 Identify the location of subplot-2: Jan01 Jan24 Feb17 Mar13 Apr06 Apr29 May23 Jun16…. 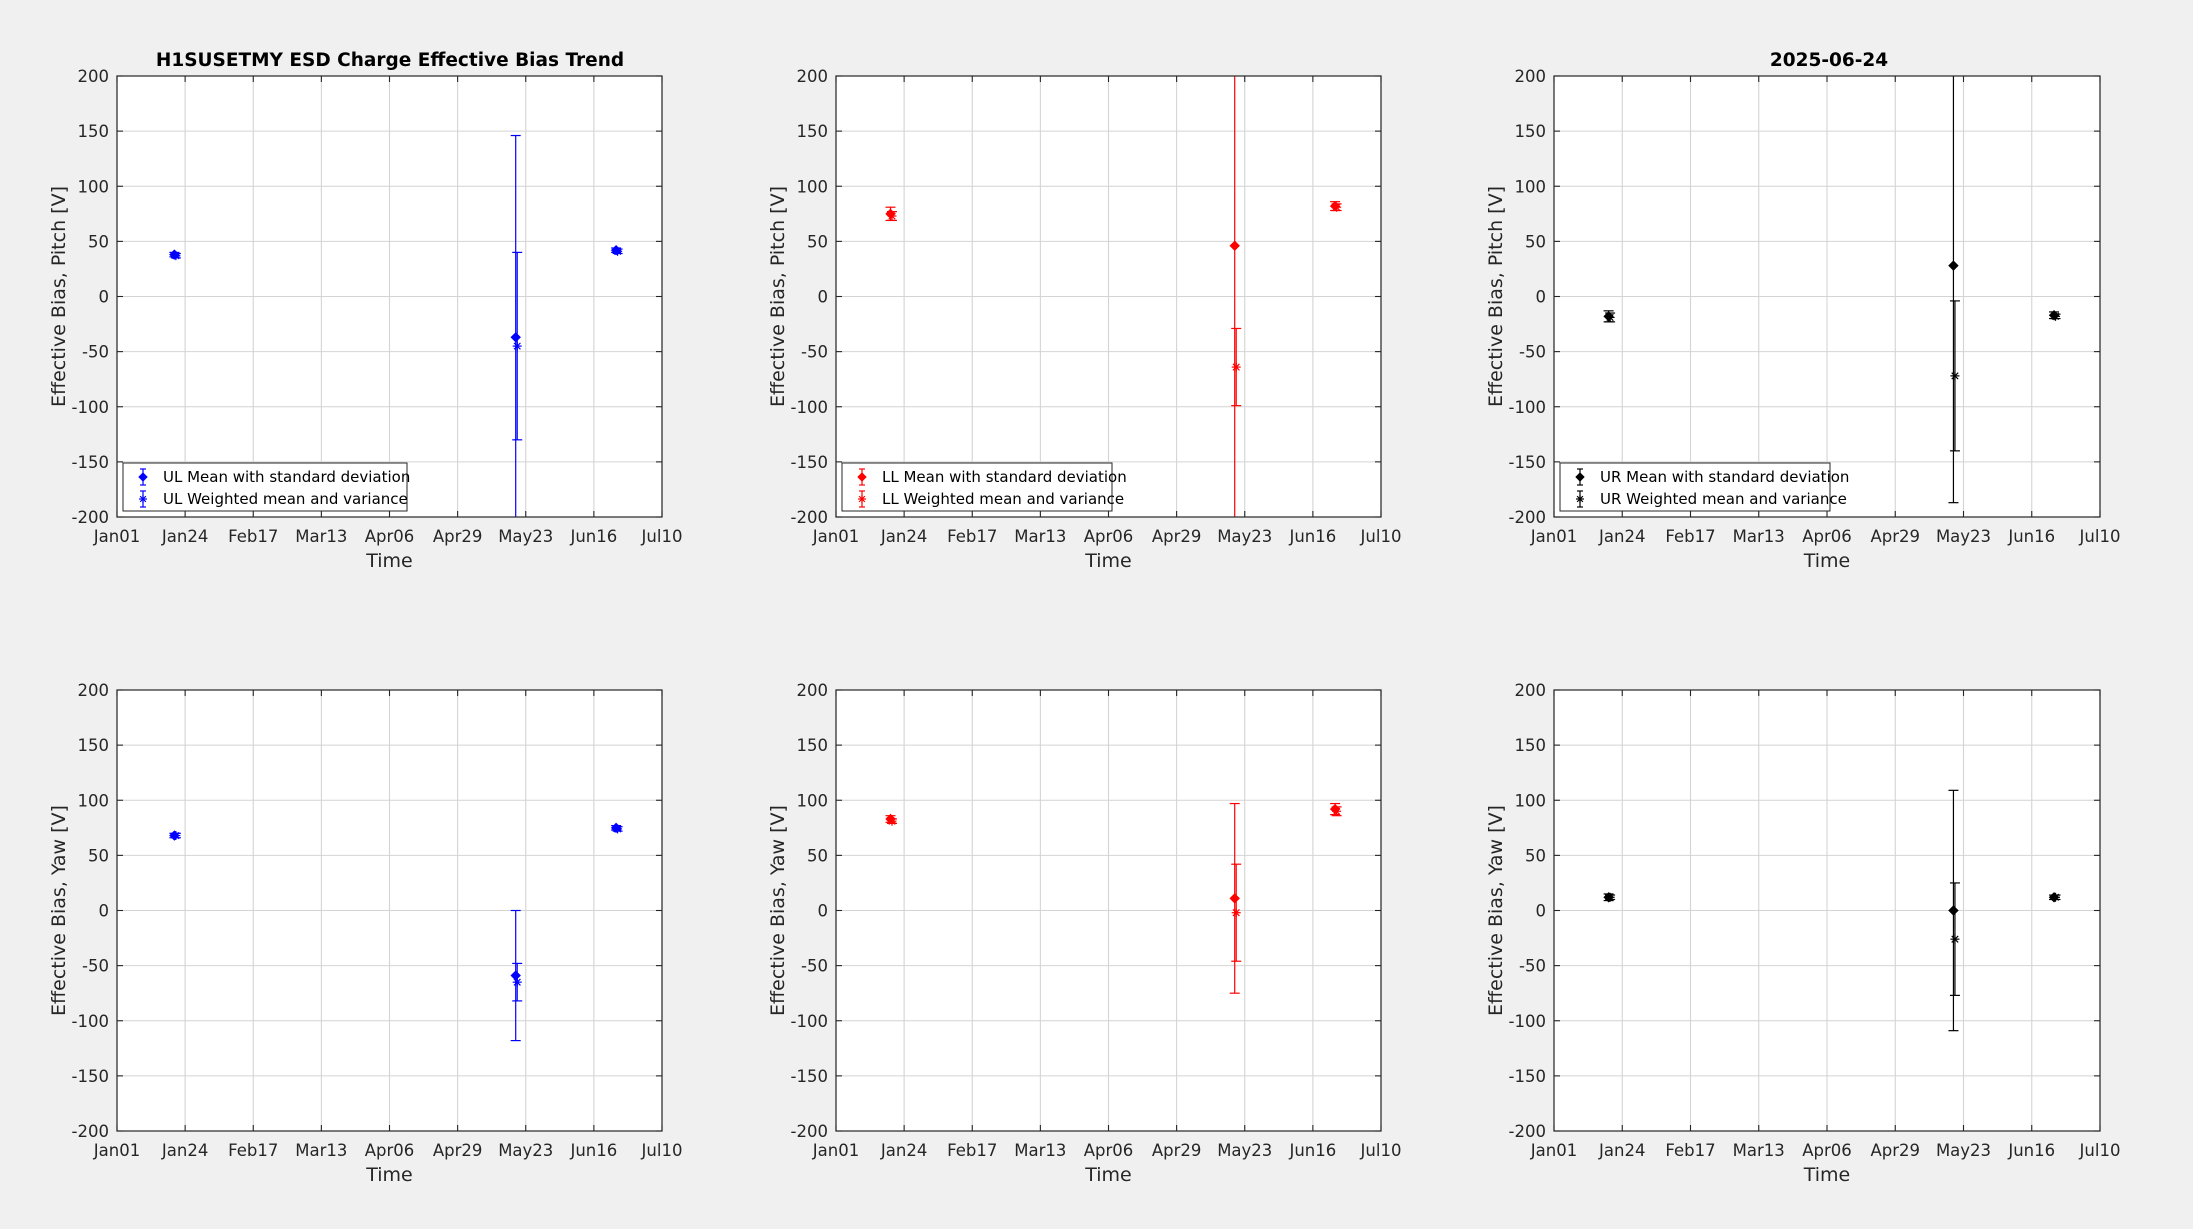
(1084, 319).